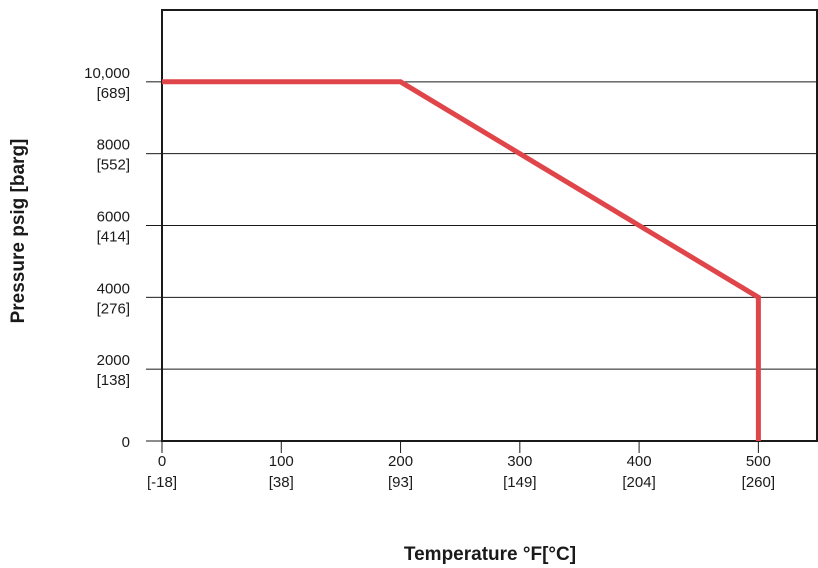 The width and height of the screenshot is (818, 568). Describe the element at coordinates (758, 461) in the screenshot. I see `x-tick-label: 500` at that location.